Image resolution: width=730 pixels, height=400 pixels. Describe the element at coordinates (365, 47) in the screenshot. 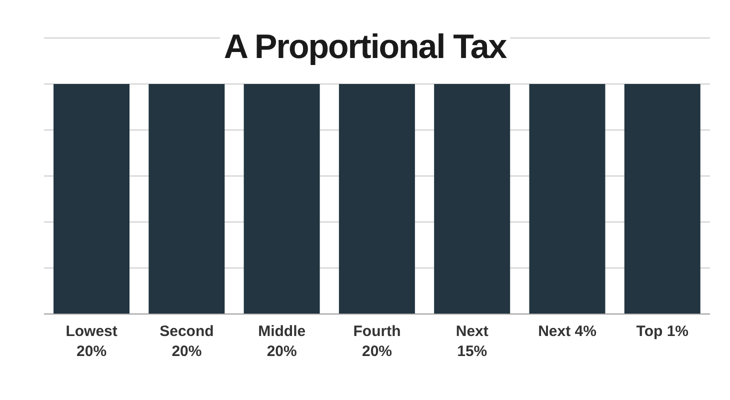

I see `chart-title: A Proportional Tax` at that location.